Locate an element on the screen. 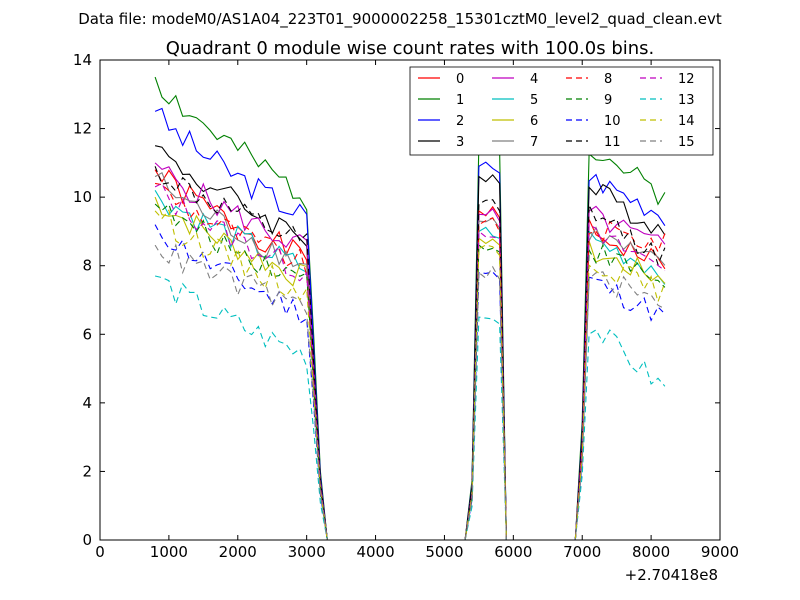 The width and height of the screenshot is (800, 600). legend-label-15: 15 is located at coordinates (686, 142).